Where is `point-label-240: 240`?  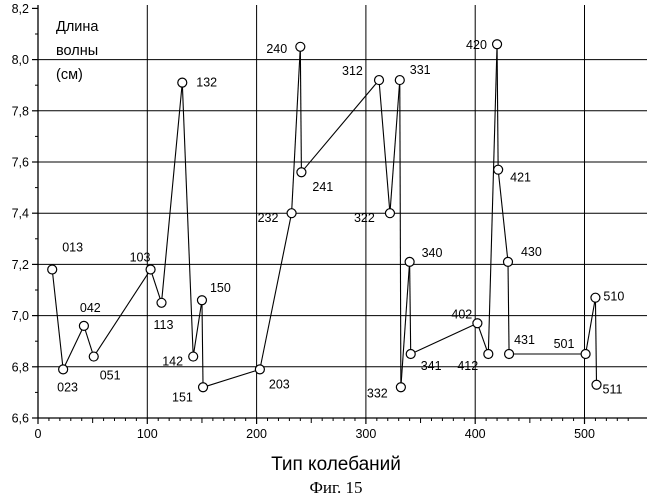
point-label-240: 240 is located at coordinates (276, 49).